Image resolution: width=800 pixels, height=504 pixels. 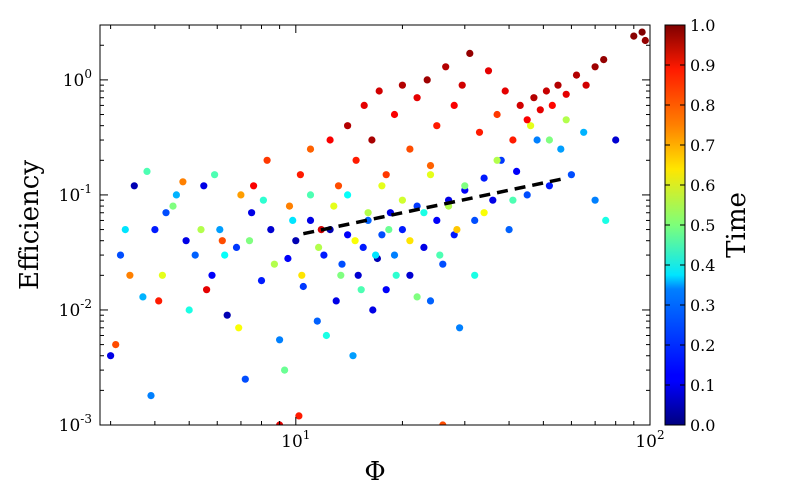 What do you see at coordinates (374, 472) in the screenshot?
I see `x-axis-title: Φ` at bounding box center [374, 472].